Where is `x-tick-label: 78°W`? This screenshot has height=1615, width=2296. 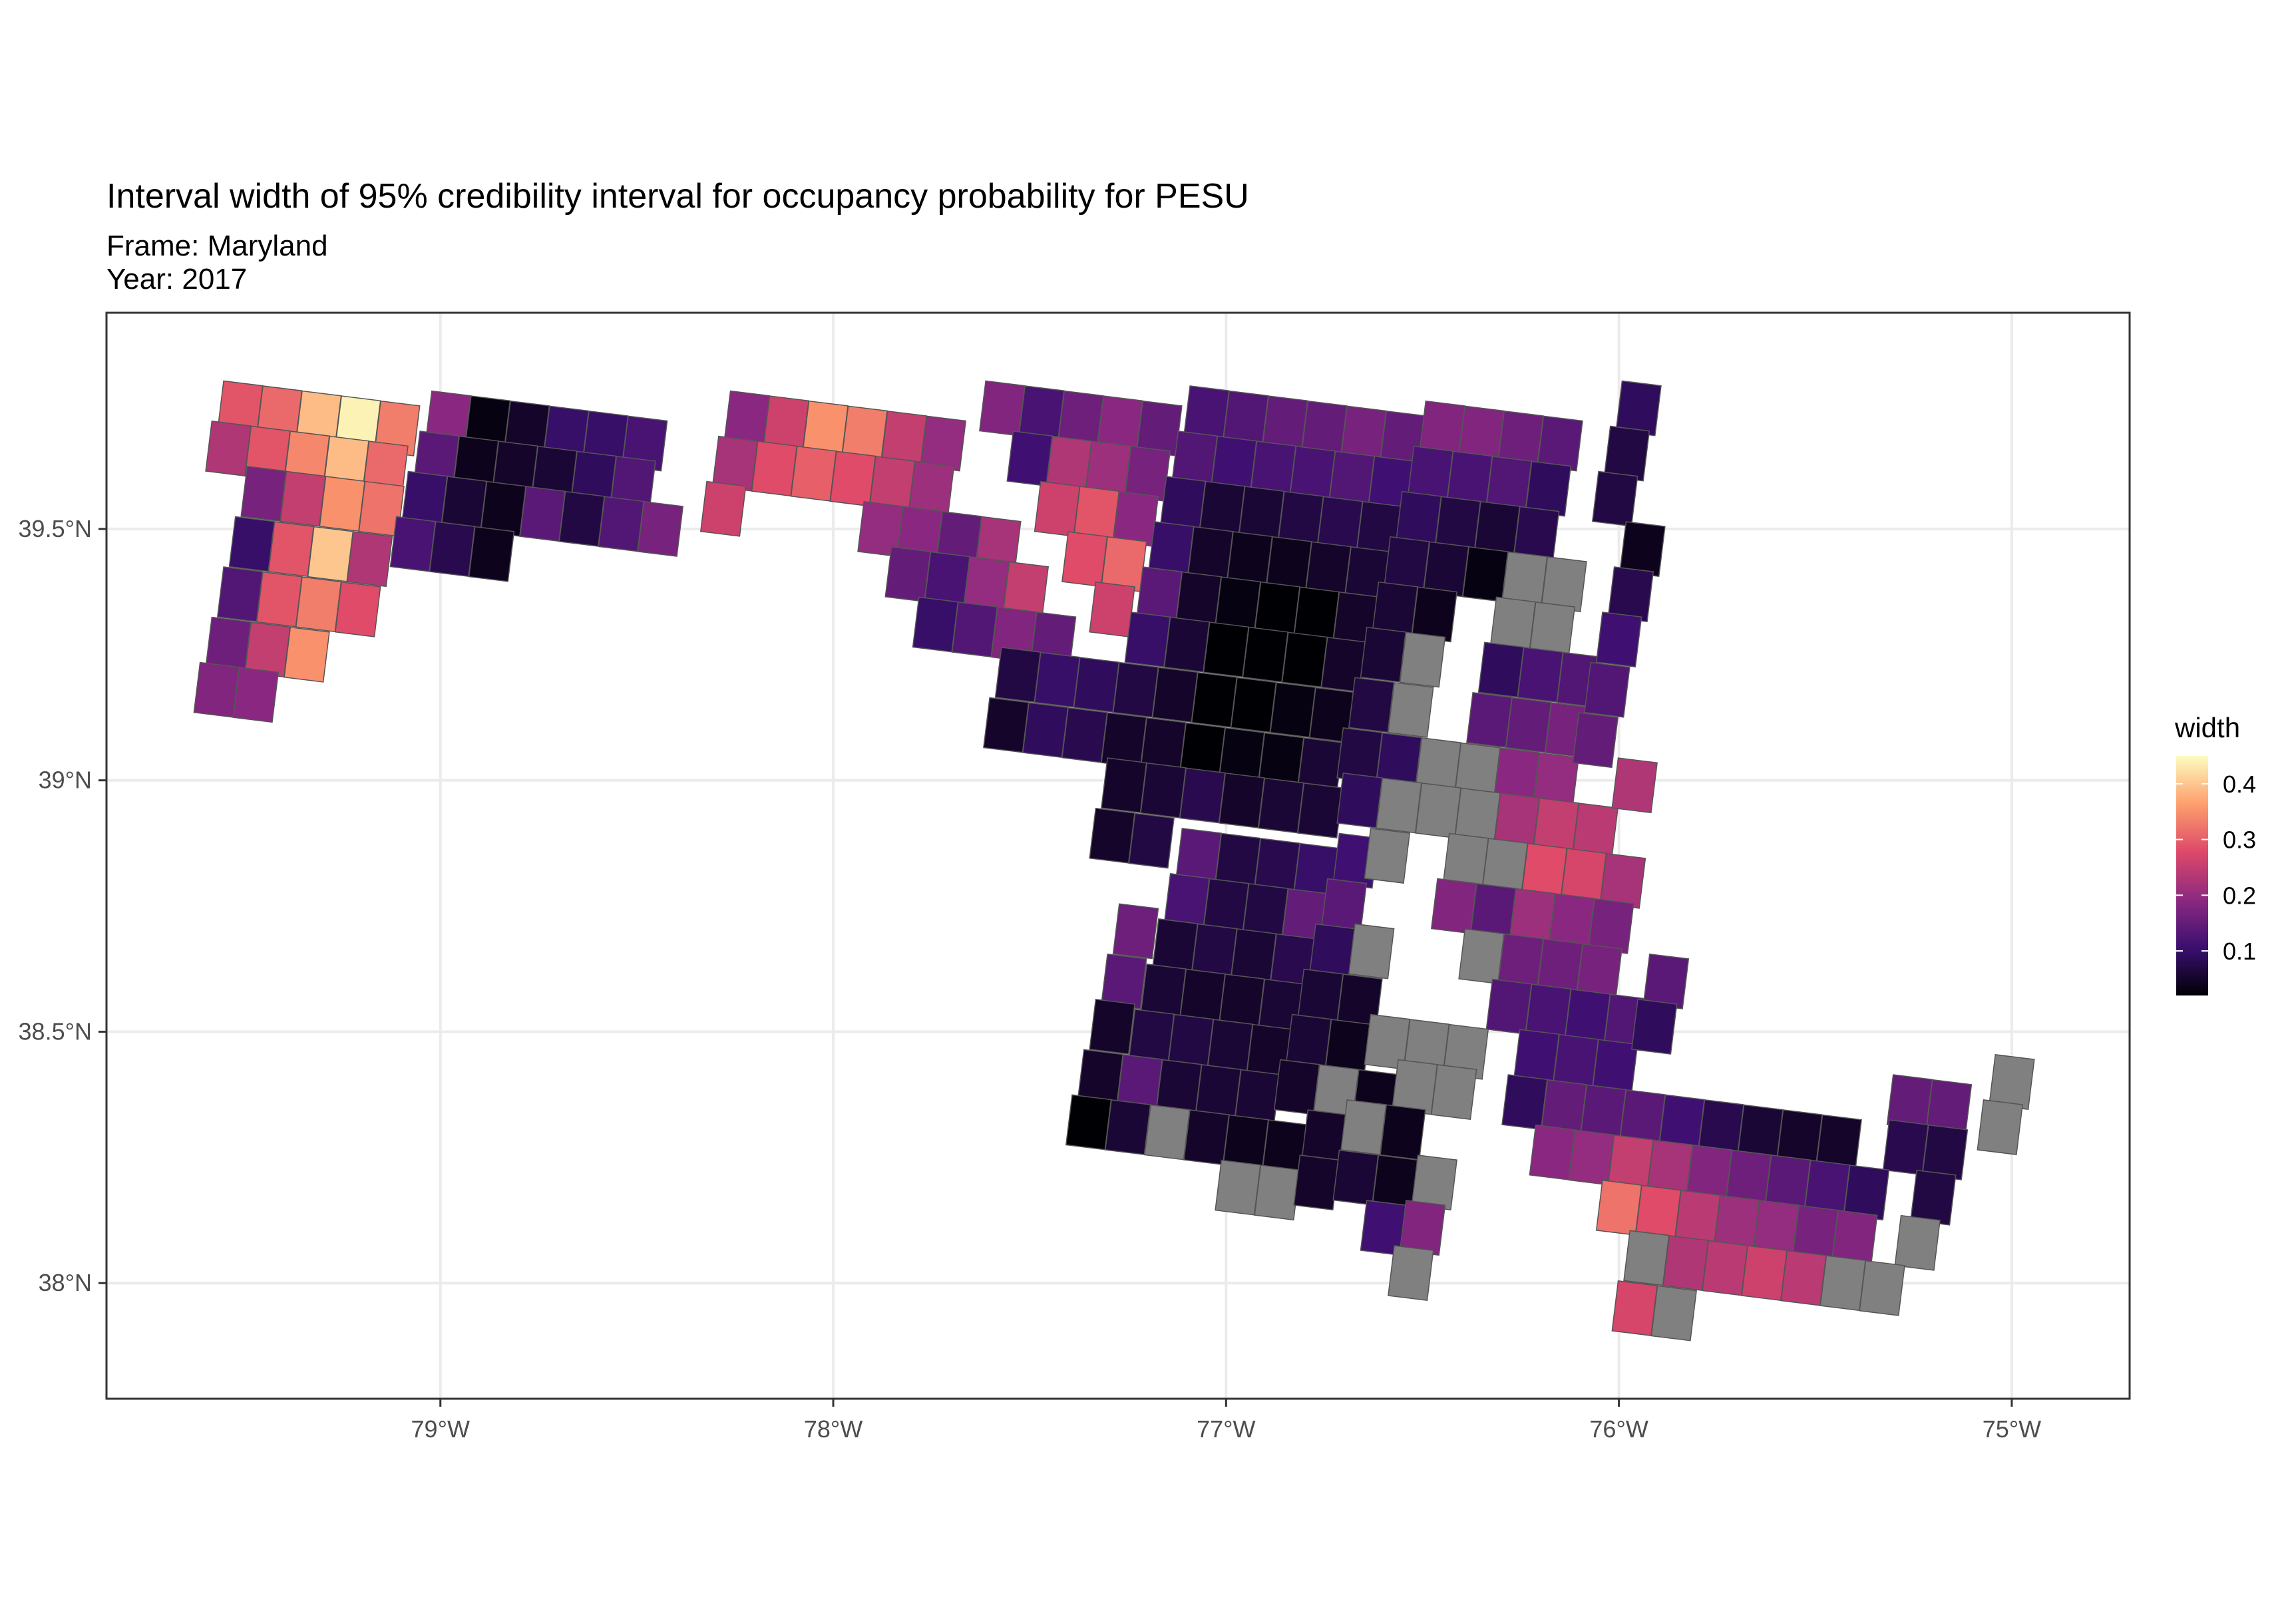
x-tick-label: 78°W is located at coordinates (833, 1429).